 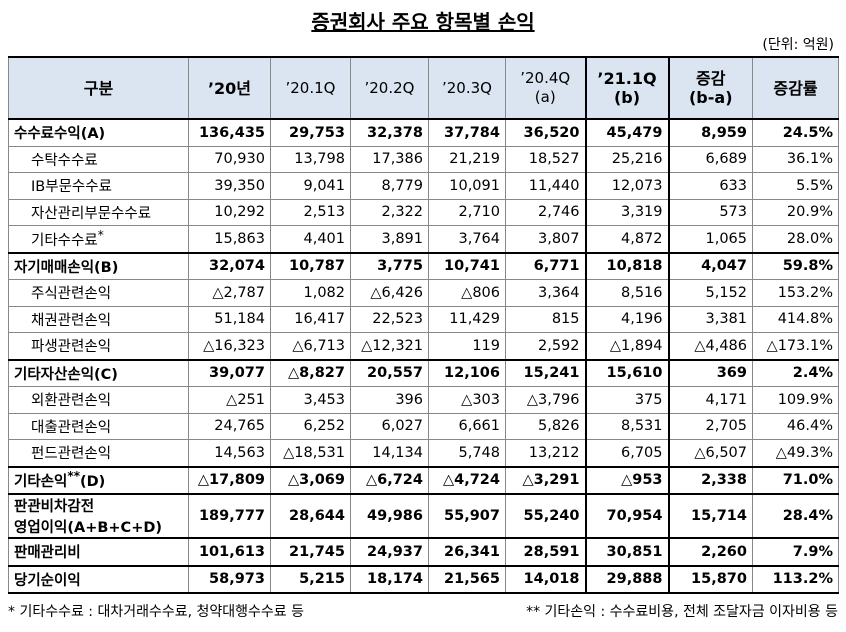 What do you see at coordinates (545, 132) in the screenshot?
I see `value-cell: 36,520` at bounding box center [545, 132].